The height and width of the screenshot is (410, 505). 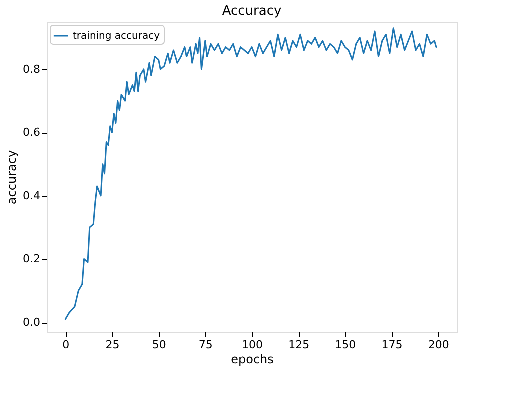 What do you see at coordinates (345, 345) in the screenshot?
I see `x-tick-label: 150` at bounding box center [345, 345].